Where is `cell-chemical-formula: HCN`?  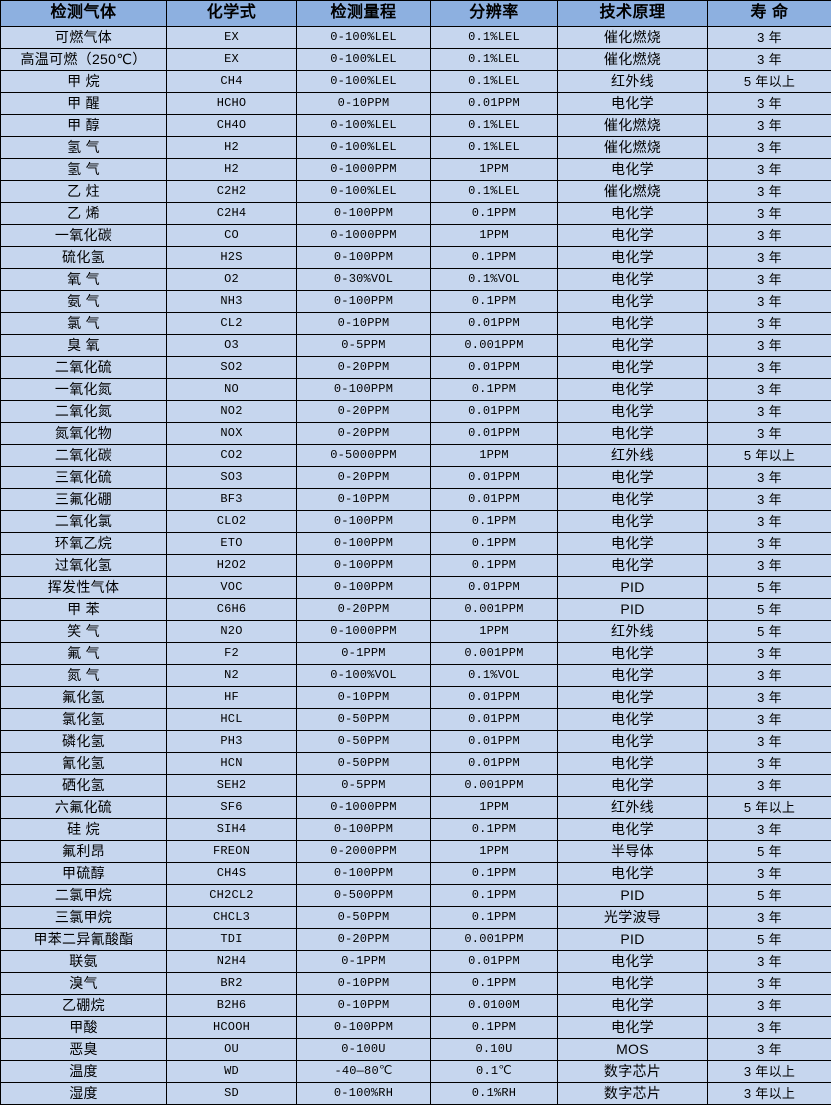
cell-chemical-formula: HCN is located at coordinates (232, 764).